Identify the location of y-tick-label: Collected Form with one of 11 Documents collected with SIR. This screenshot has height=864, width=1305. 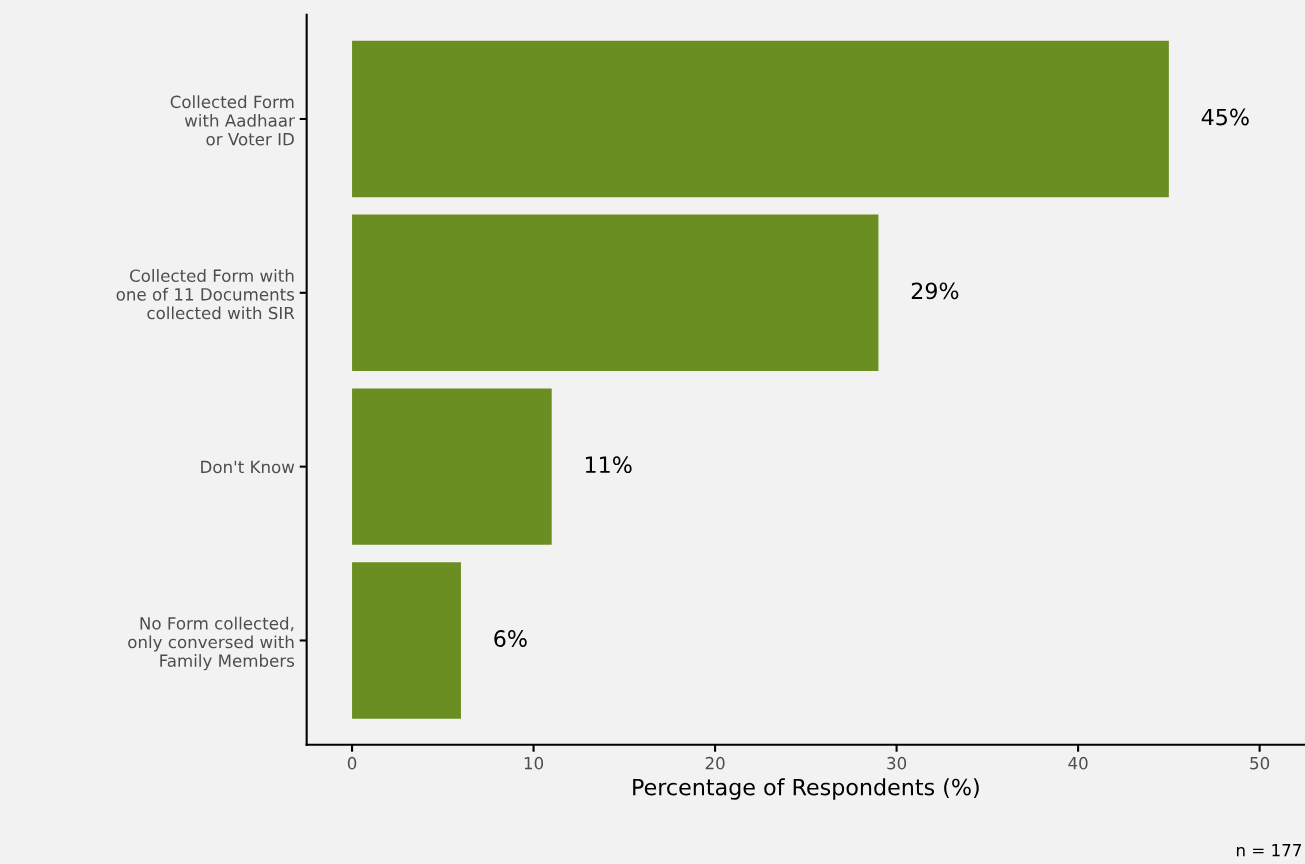
(205, 294).